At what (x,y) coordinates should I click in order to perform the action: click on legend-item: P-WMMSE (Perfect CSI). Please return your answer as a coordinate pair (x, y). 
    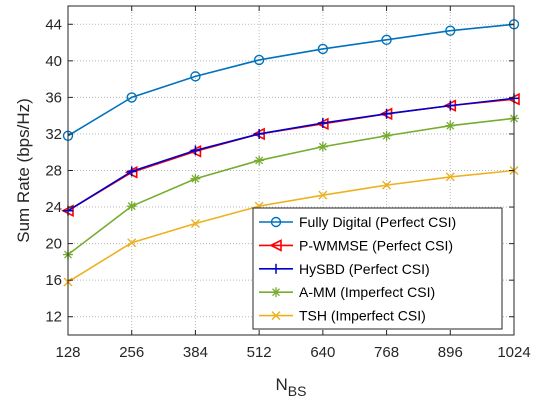
    Looking at the image, I should click on (356, 245).